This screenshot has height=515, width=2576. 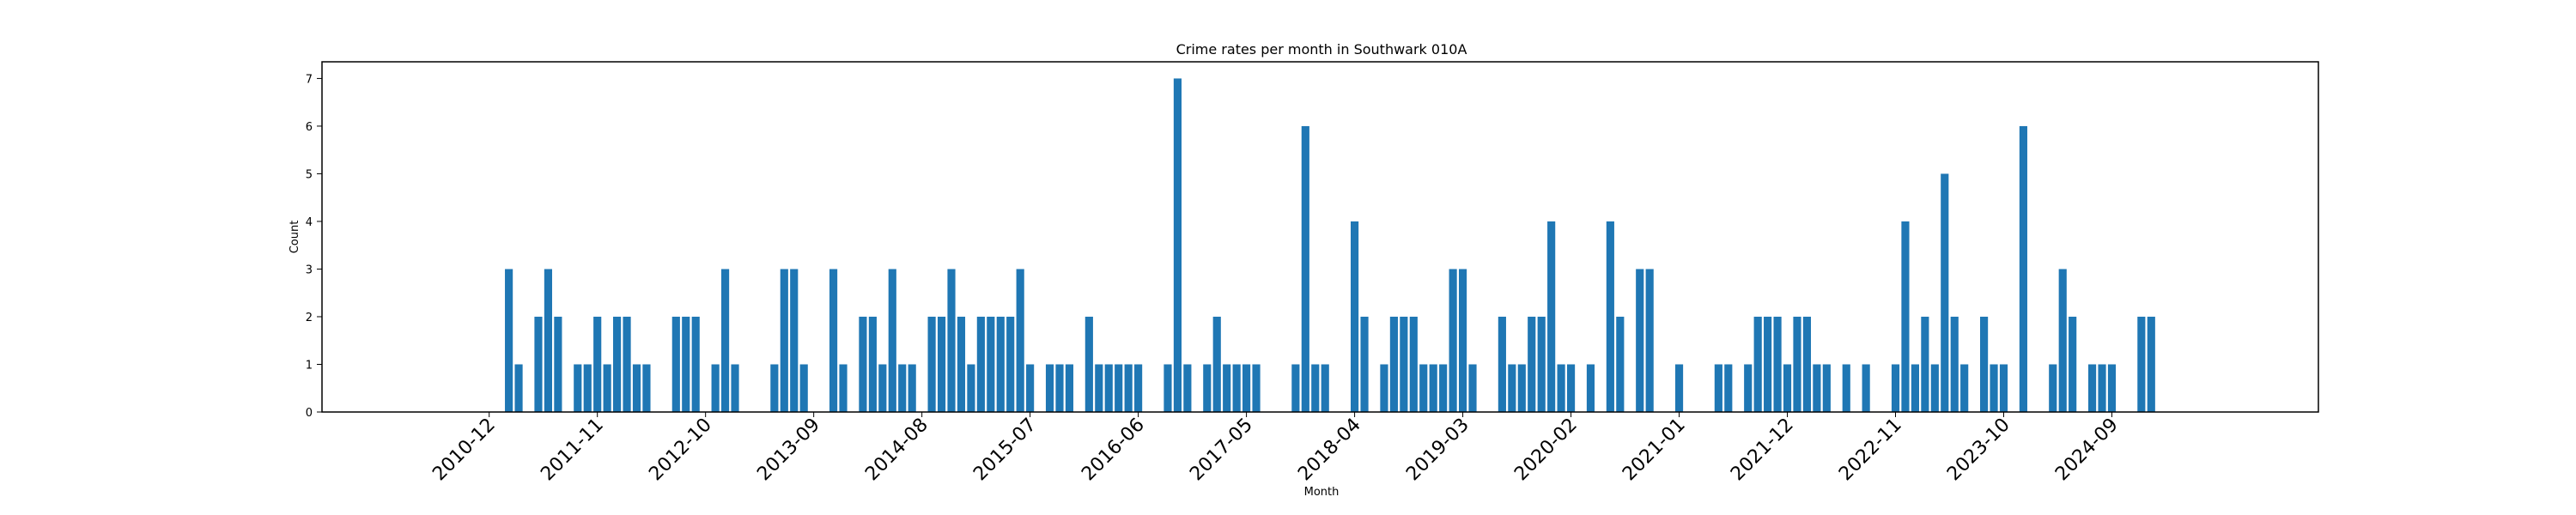 What do you see at coordinates (314, 246) in the screenshot?
I see `y-axis: 0 1 2 3 4 5 6 7` at bounding box center [314, 246].